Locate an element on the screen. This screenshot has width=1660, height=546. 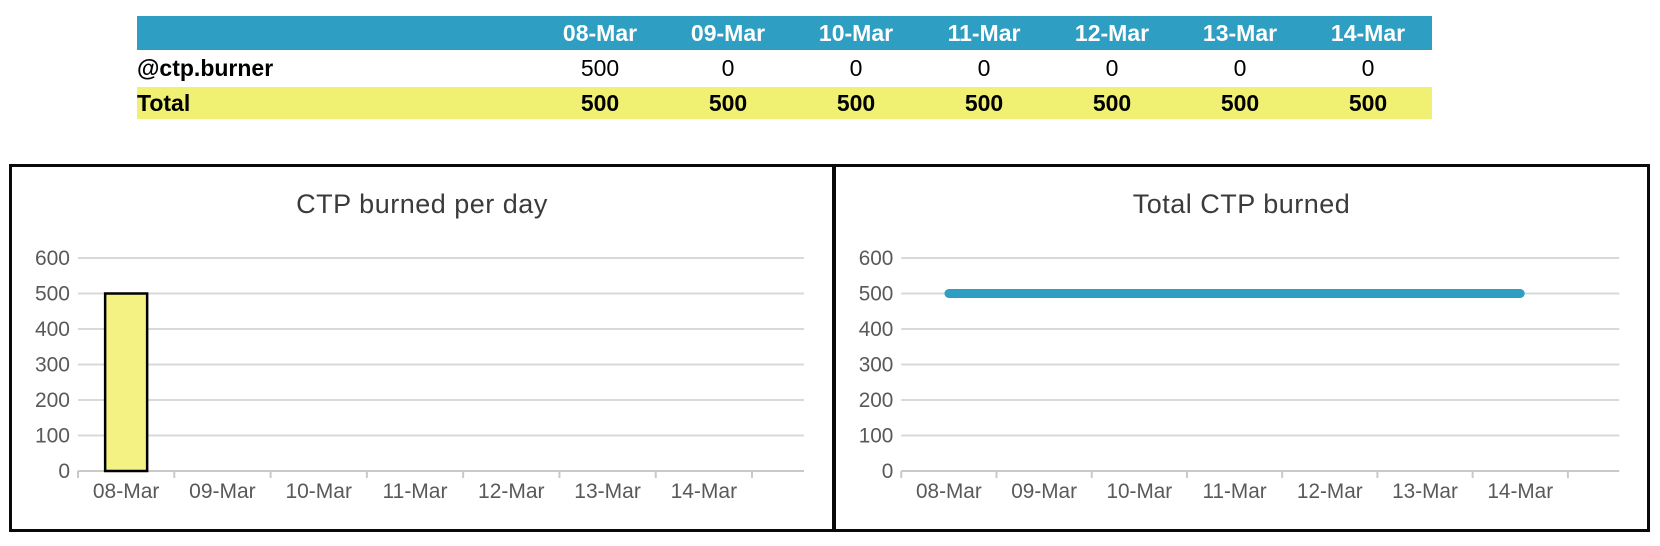
table-column-header: 13-Mar is located at coordinates (1240, 32).